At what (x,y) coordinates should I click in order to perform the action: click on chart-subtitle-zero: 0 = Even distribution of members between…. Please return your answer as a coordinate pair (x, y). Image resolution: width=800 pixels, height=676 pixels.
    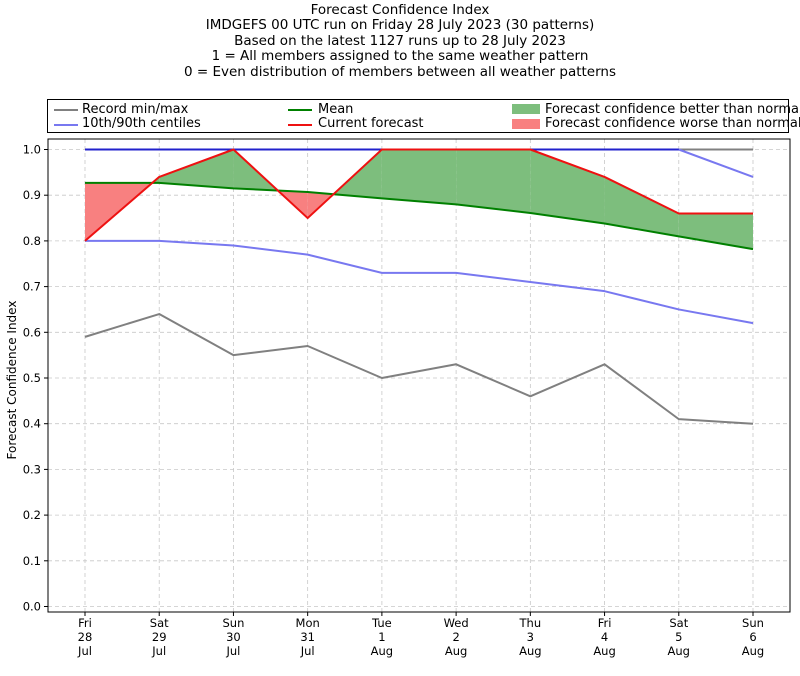
    Looking at the image, I should click on (400, 71).